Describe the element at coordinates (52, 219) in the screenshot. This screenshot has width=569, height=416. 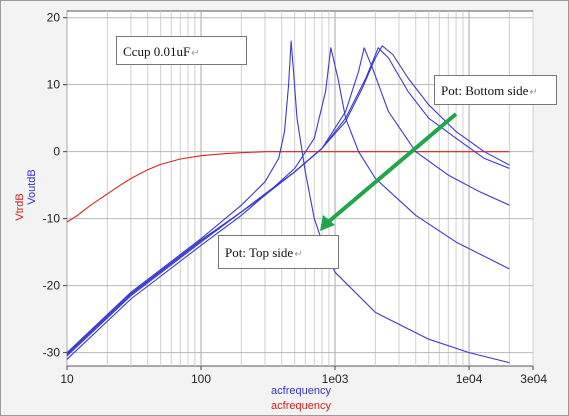
I see `y-tick-label: -10` at that location.